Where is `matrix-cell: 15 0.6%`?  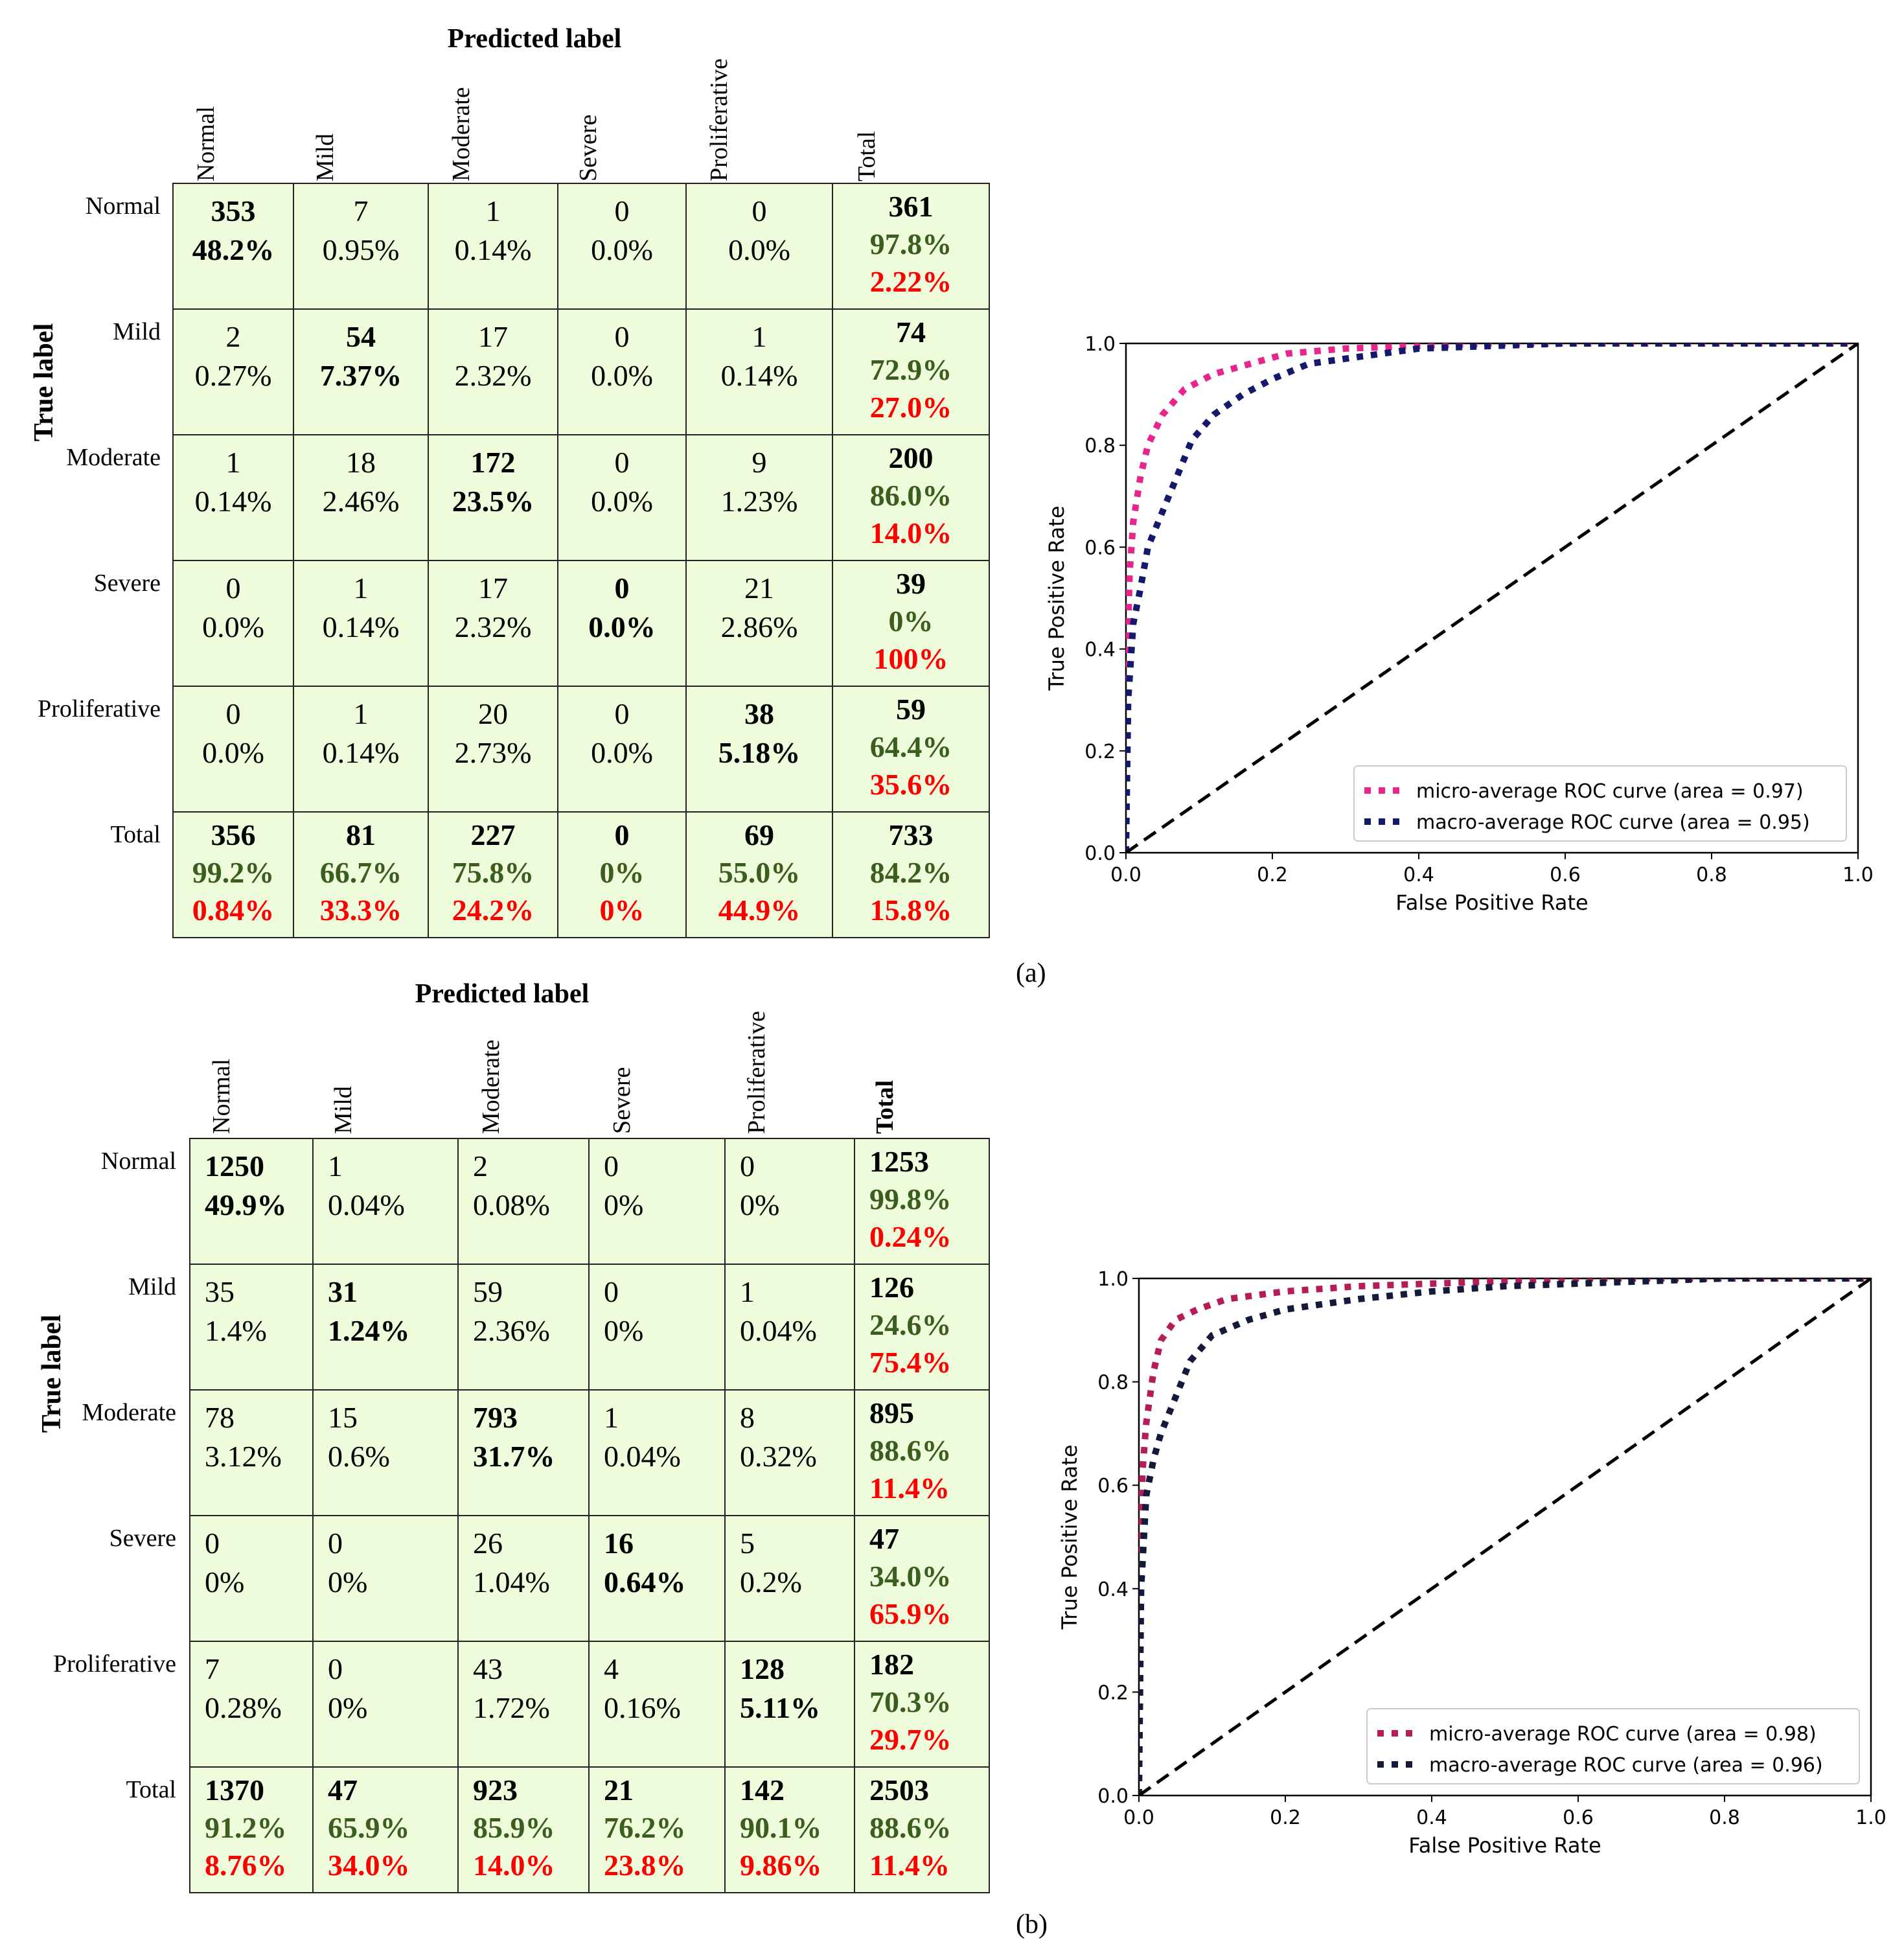
matrix-cell: 15 0.6% is located at coordinates (385, 1452).